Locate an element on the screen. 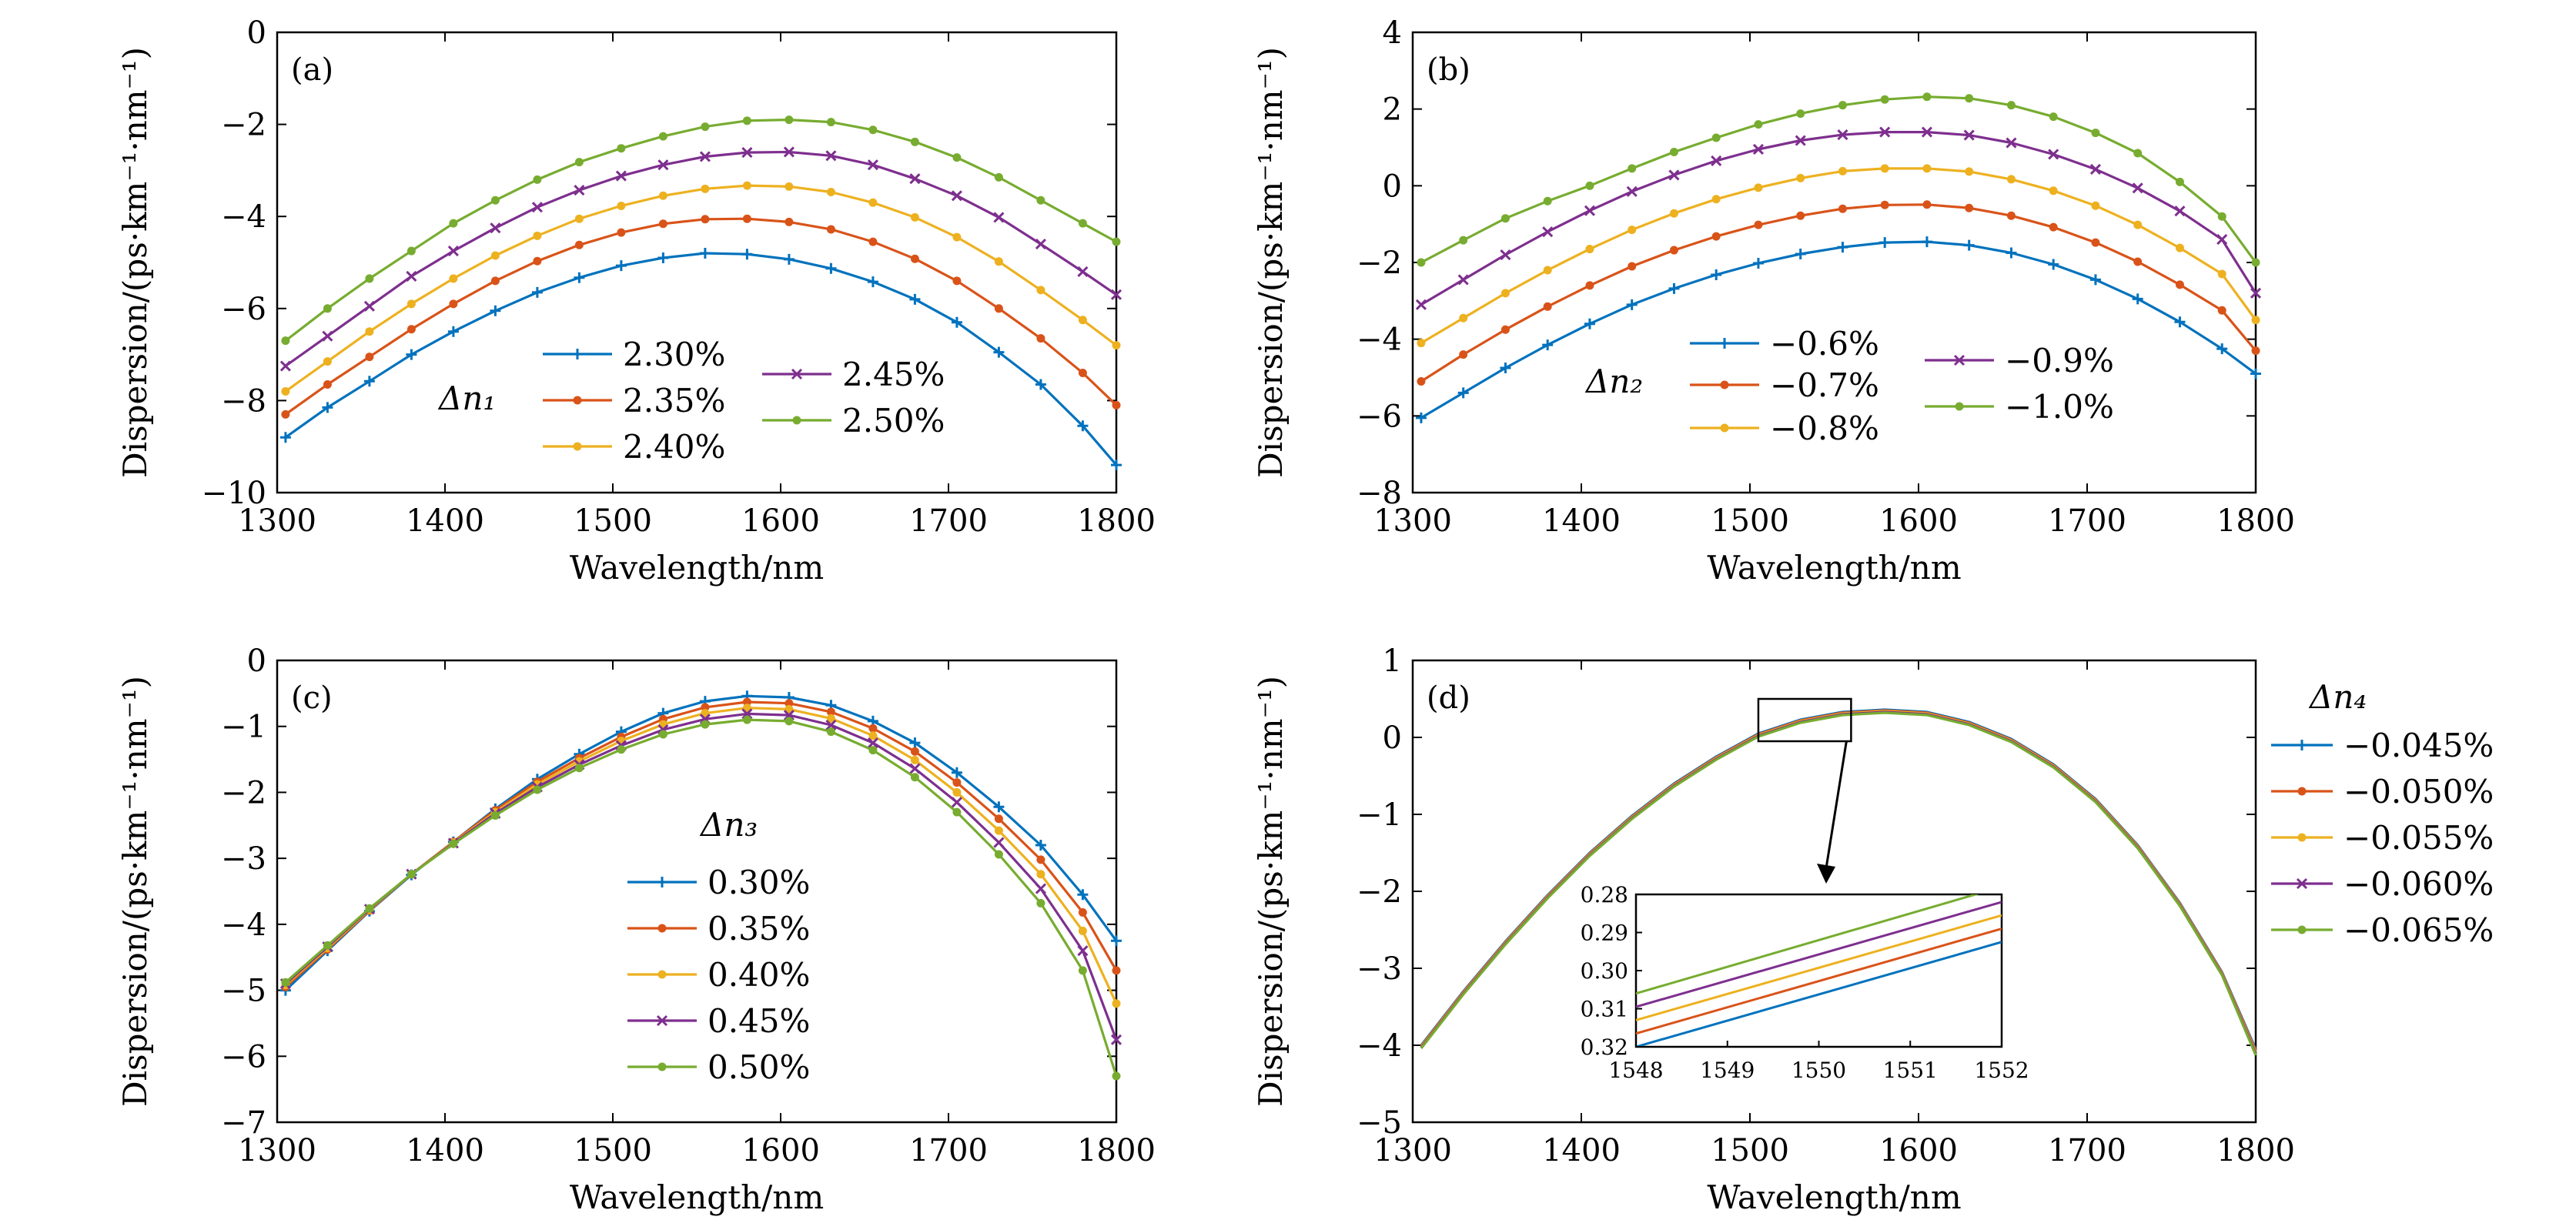 Image resolution: width=2576 pixels, height=1220 pixels. inset-y-tick-label: 0.28 is located at coordinates (1605, 895).